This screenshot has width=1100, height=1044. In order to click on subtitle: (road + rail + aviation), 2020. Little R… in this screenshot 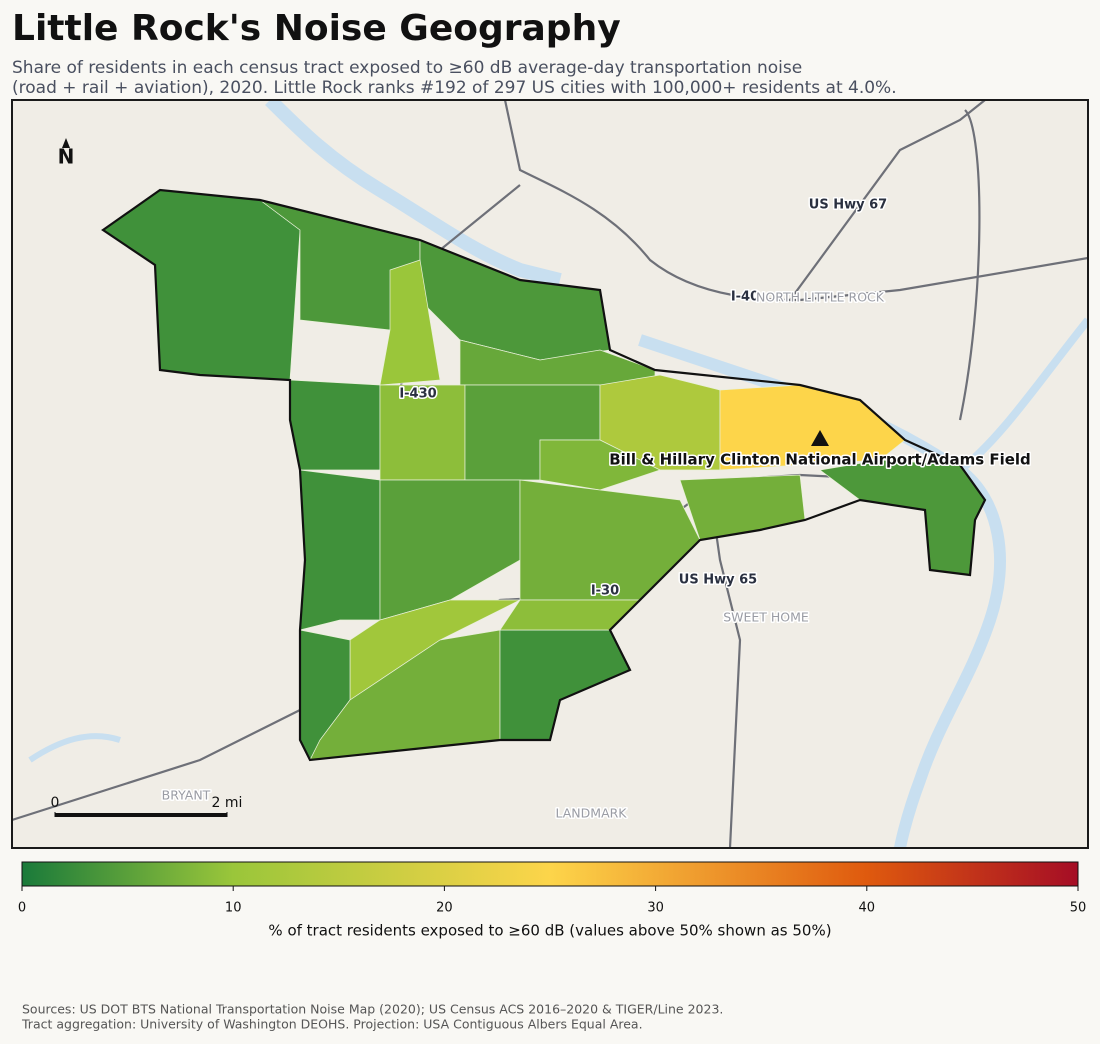, I will do `click(454, 88)`.